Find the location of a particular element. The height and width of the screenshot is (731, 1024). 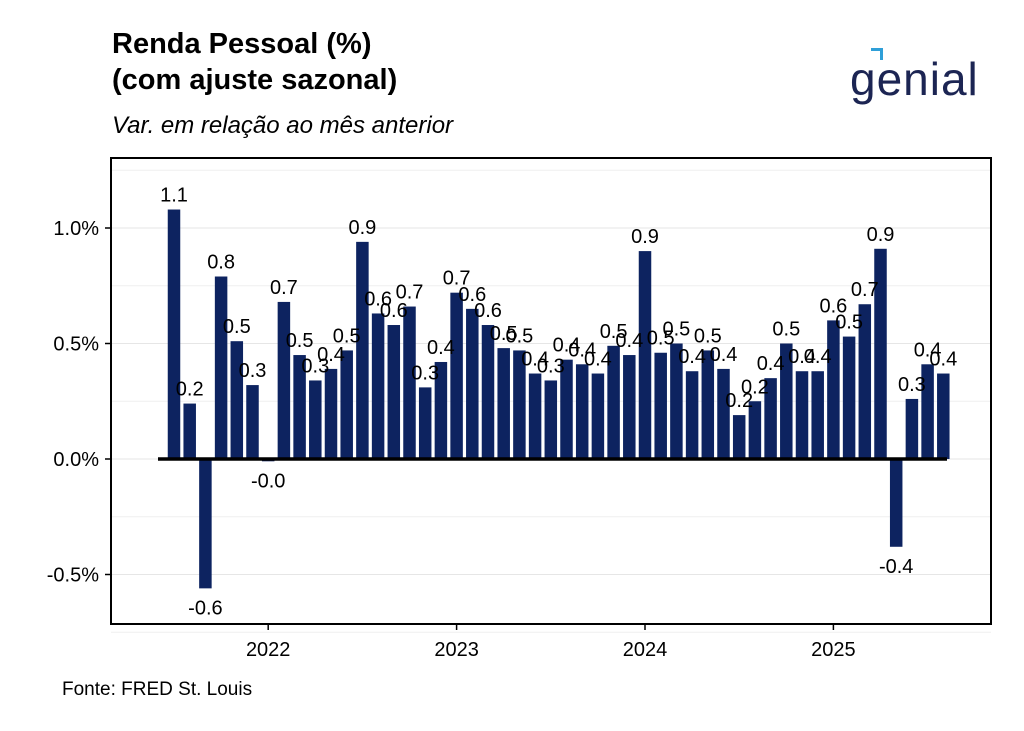

data-label: 0.8 is located at coordinates (221, 263).